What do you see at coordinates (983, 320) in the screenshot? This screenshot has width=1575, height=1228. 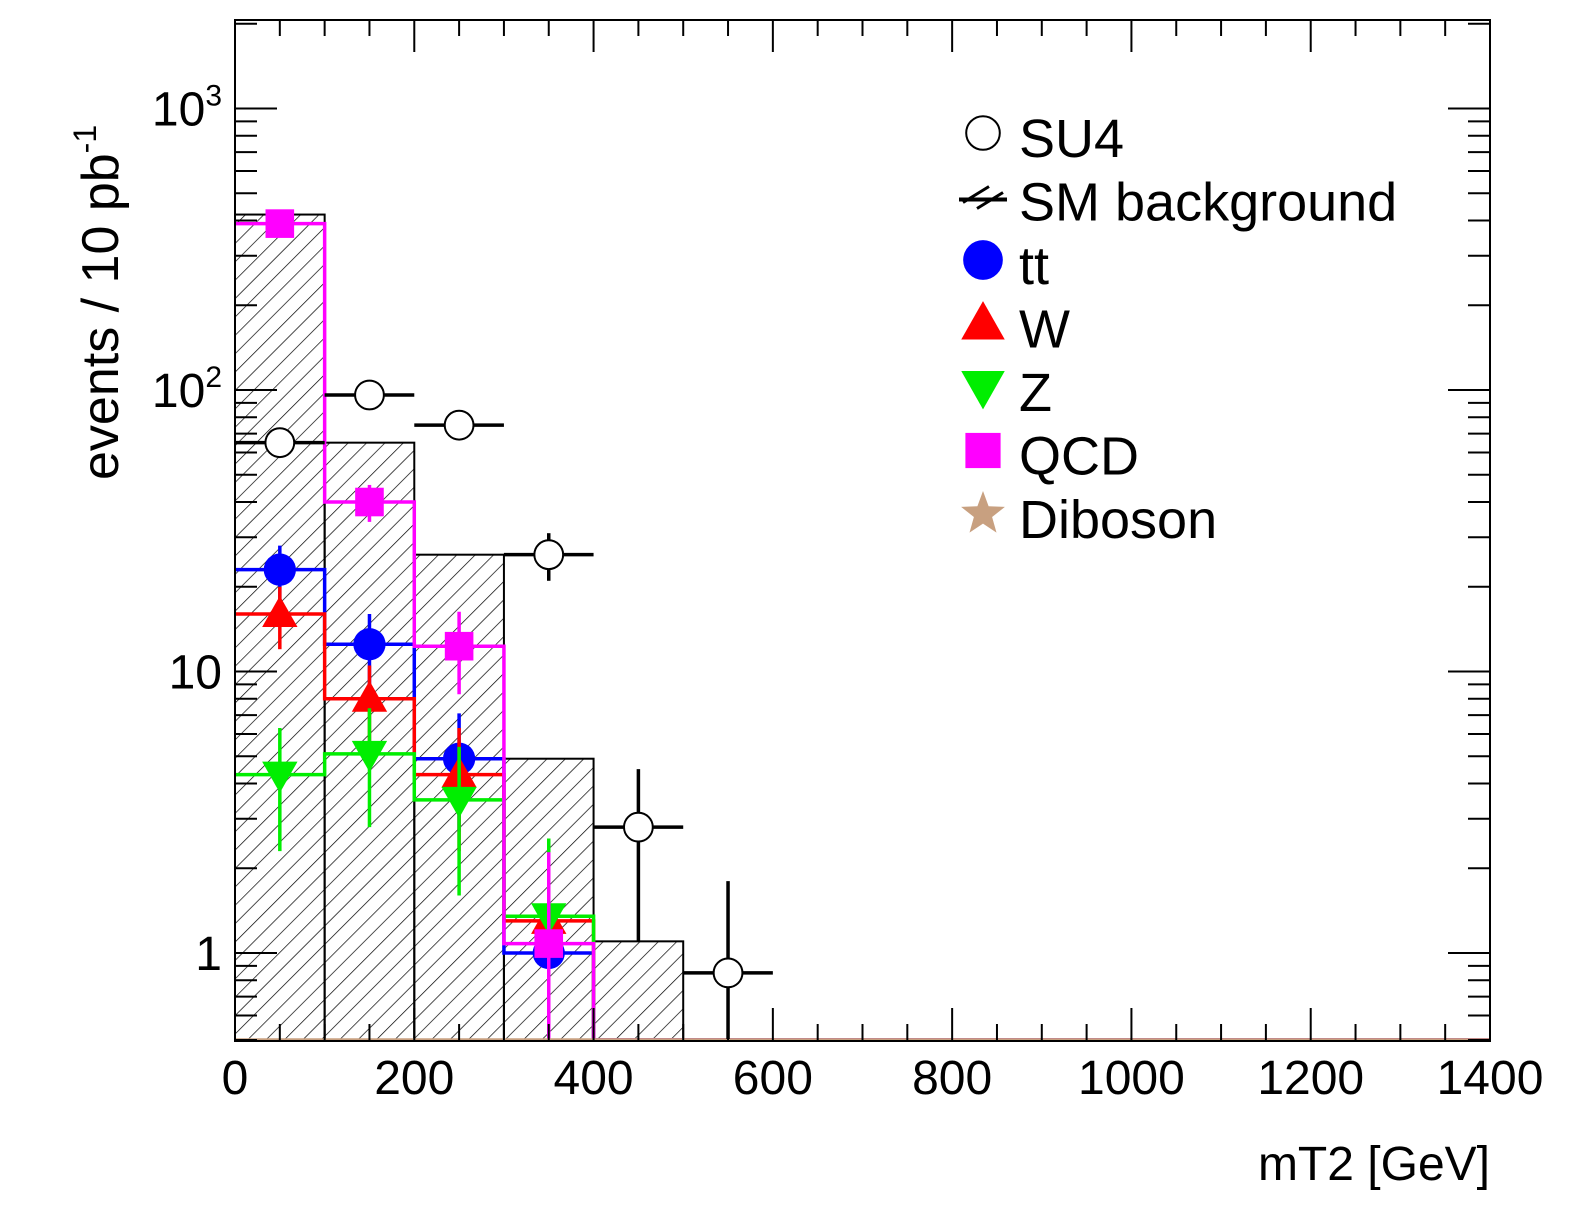 I see `legend-w-symbol` at bounding box center [983, 320].